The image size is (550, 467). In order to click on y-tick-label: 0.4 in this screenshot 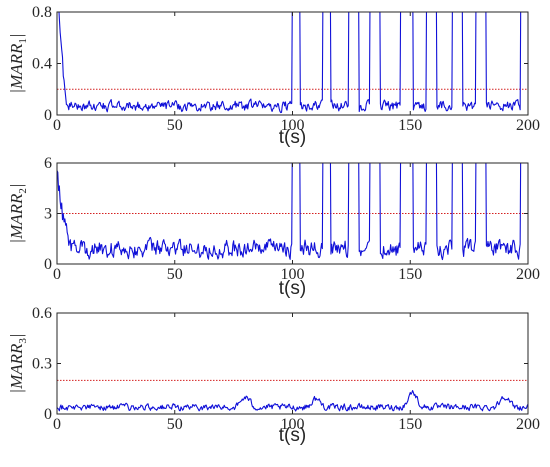, I will do `click(42, 64)`.